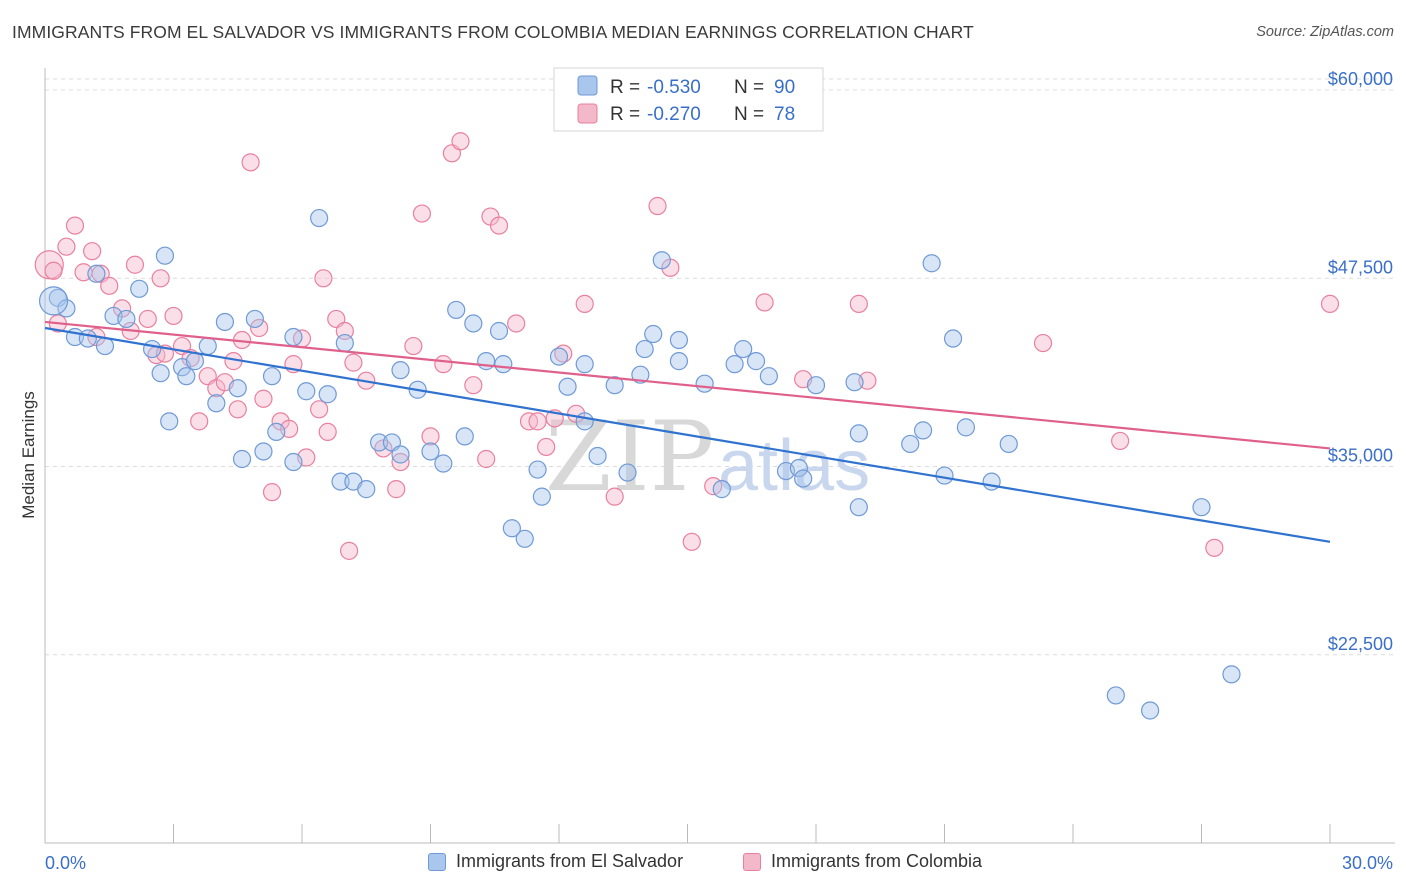 This screenshot has height=892, width=1406. Describe the element at coordinates (1360, 79) in the screenshot. I see `y-tick-label: $60,000` at that location.